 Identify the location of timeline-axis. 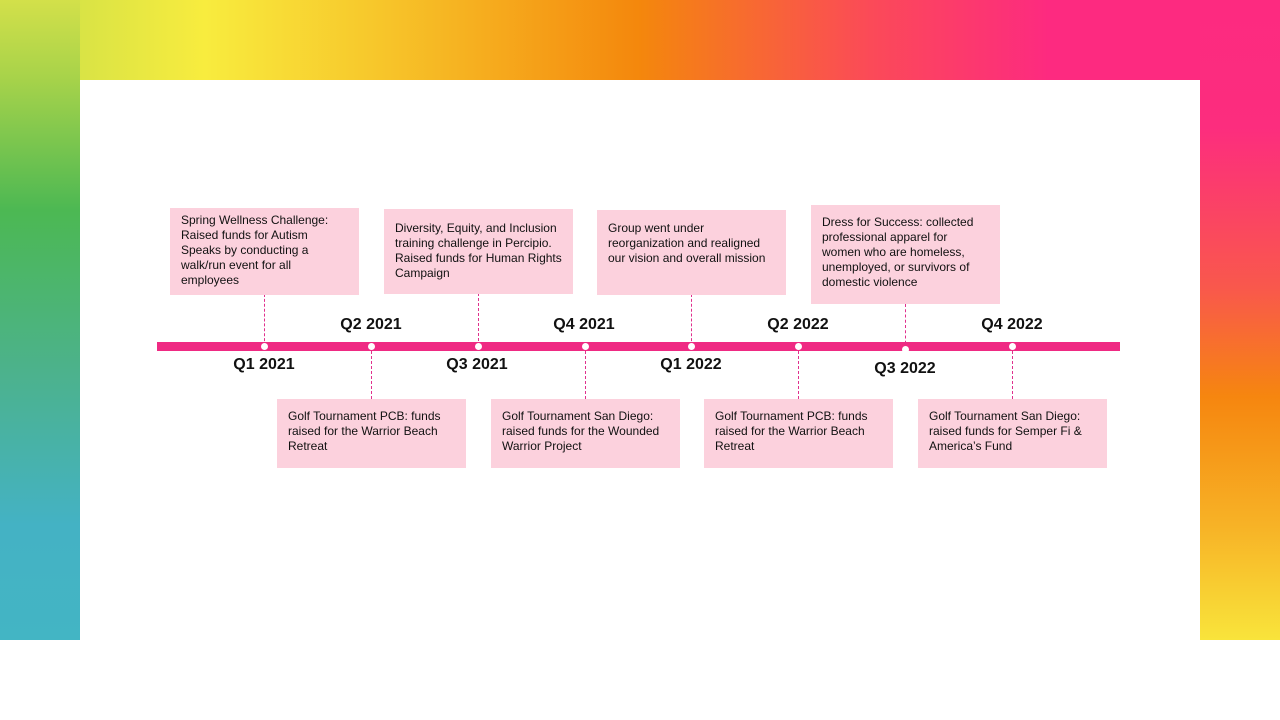
(638, 346).